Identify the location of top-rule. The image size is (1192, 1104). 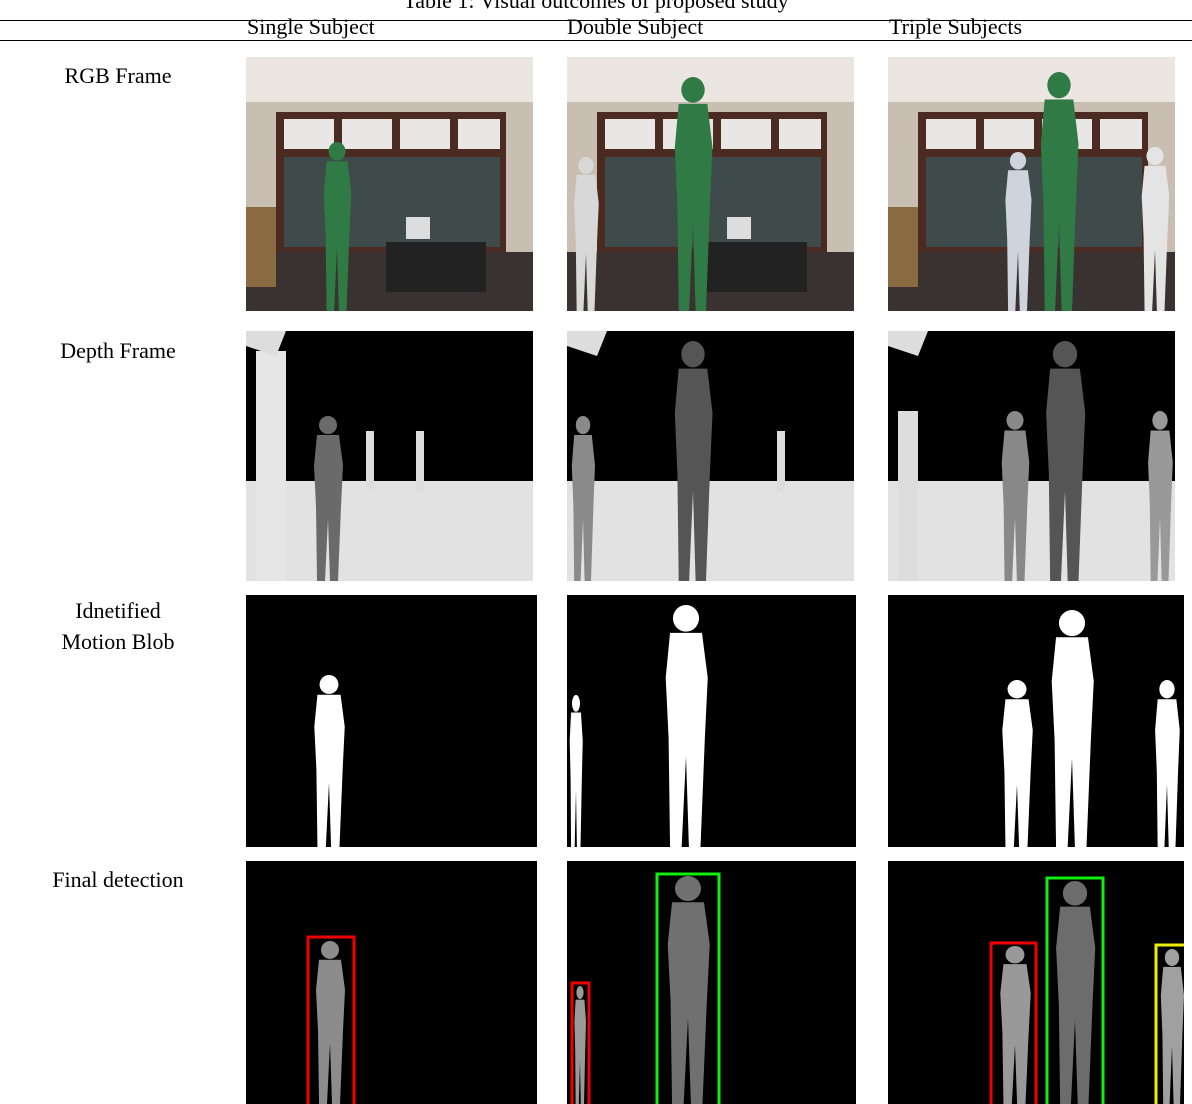
(596, 20).